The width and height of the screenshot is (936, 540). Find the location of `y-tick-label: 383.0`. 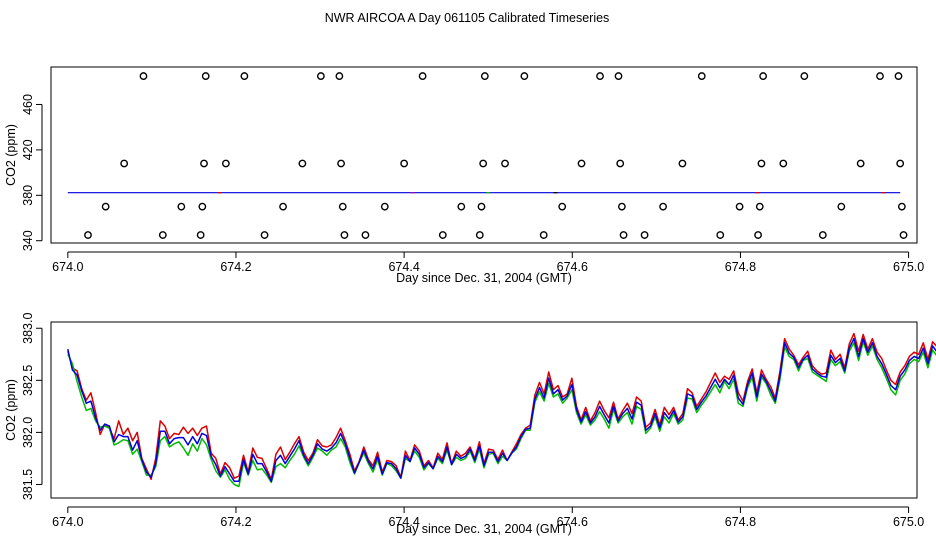

y-tick-label: 383.0 is located at coordinates (28, 328).